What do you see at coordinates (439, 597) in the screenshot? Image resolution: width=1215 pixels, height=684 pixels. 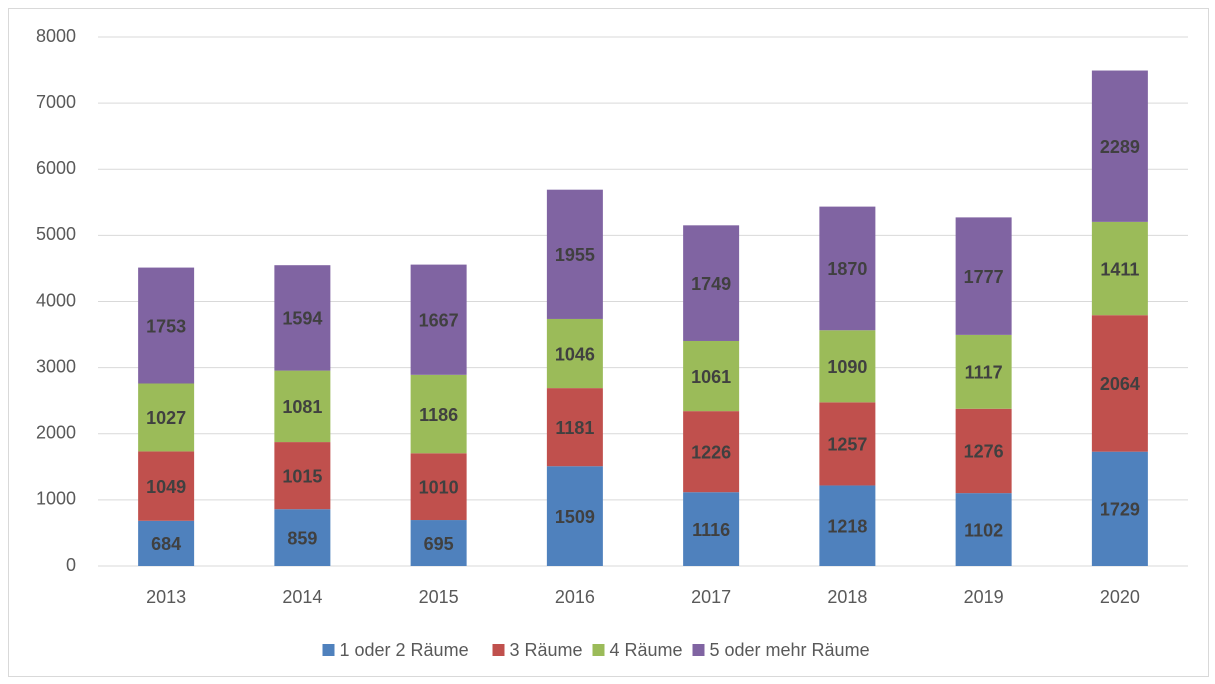 I see `x-tick-label: 2015` at bounding box center [439, 597].